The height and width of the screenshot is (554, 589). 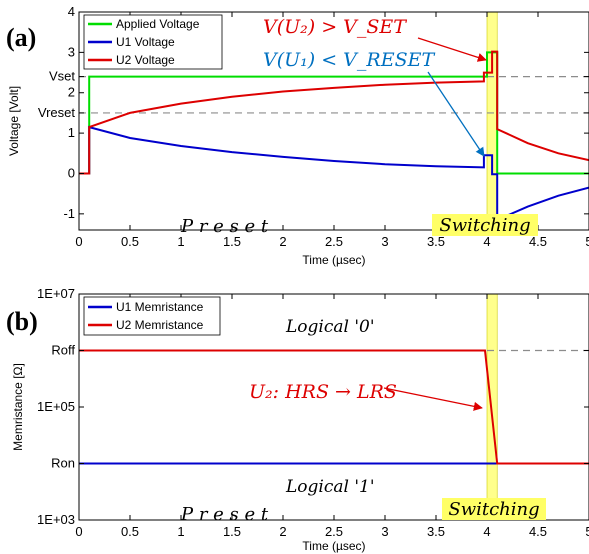 What do you see at coordinates (71, 92) in the screenshot?
I see `y-tick-label: 2` at bounding box center [71, 92].